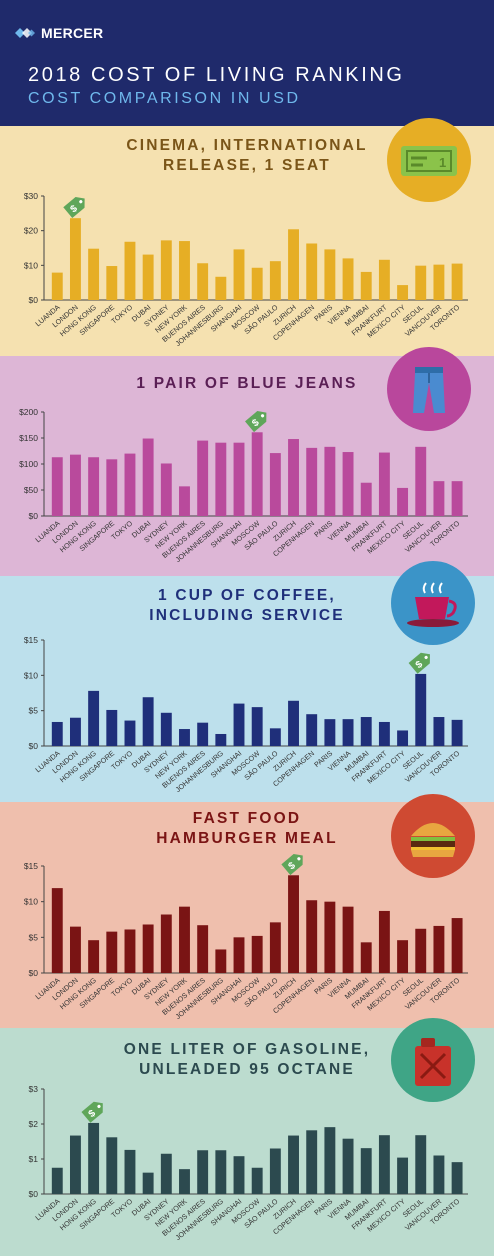 This screenshot has width=494, height=1256. What do you see at coordinates (31, 231) in the screenshot?
I see `y-tick-label: $20` at bounding box center [31, 231].